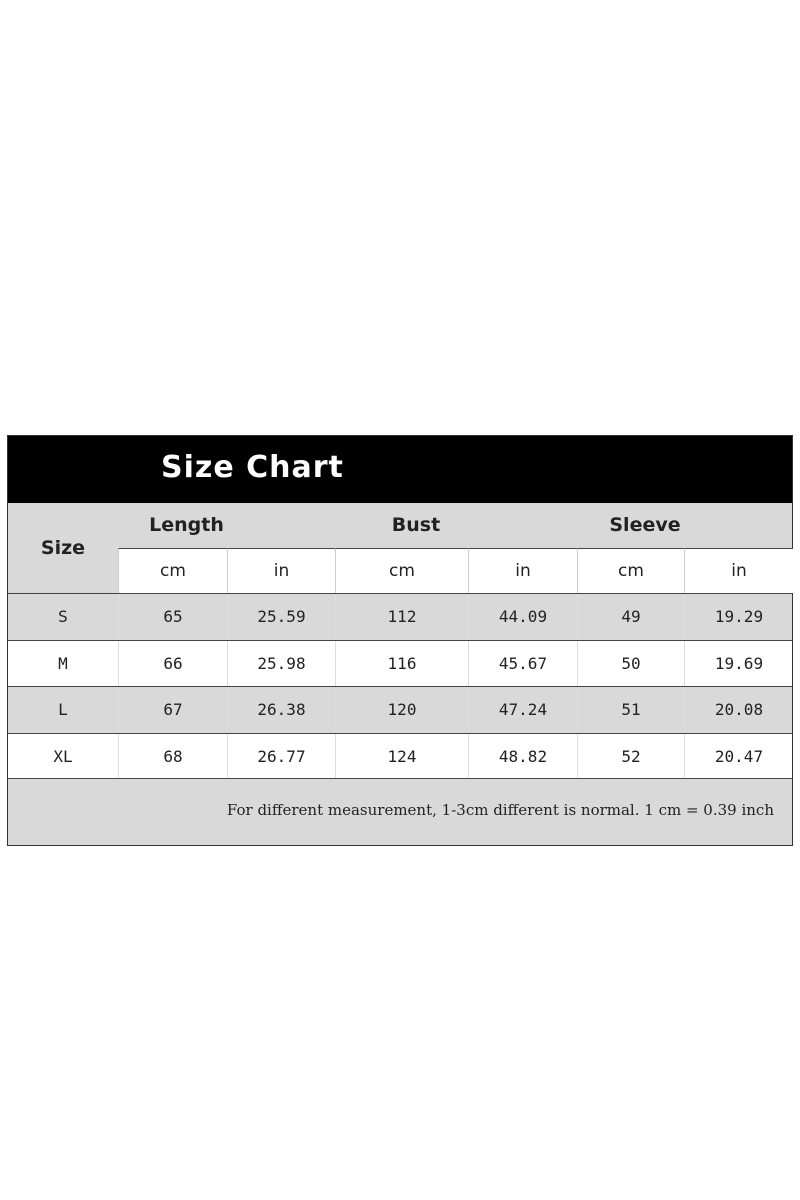 The height and width of the screenshot is (1200, 800). What do you see at coordinates (63, 756) in the screenshot?
I see `size-cell: XL` at bounding box center [63, 756].